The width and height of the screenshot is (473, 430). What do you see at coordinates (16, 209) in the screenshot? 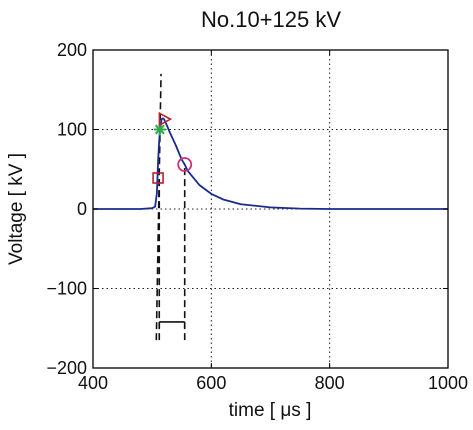
I see `y-axis-label: Voltage [ kV ]` at bounding box center [16, 209].